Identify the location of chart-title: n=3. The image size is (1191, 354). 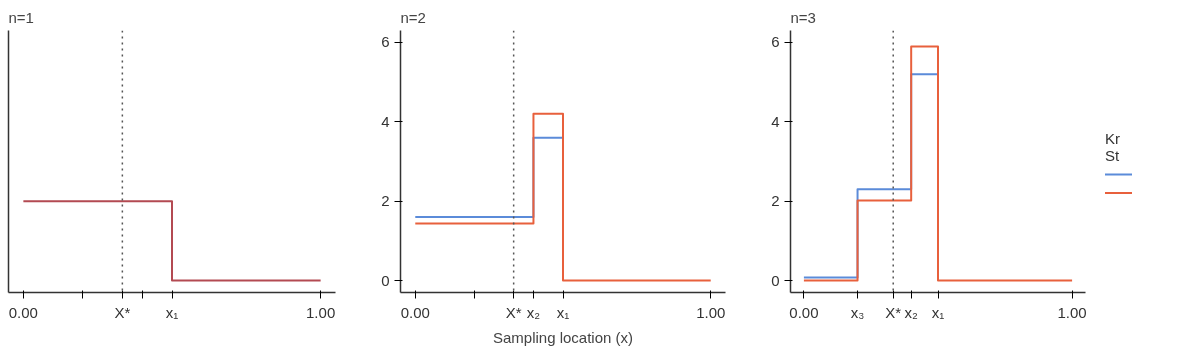
(803, 17).